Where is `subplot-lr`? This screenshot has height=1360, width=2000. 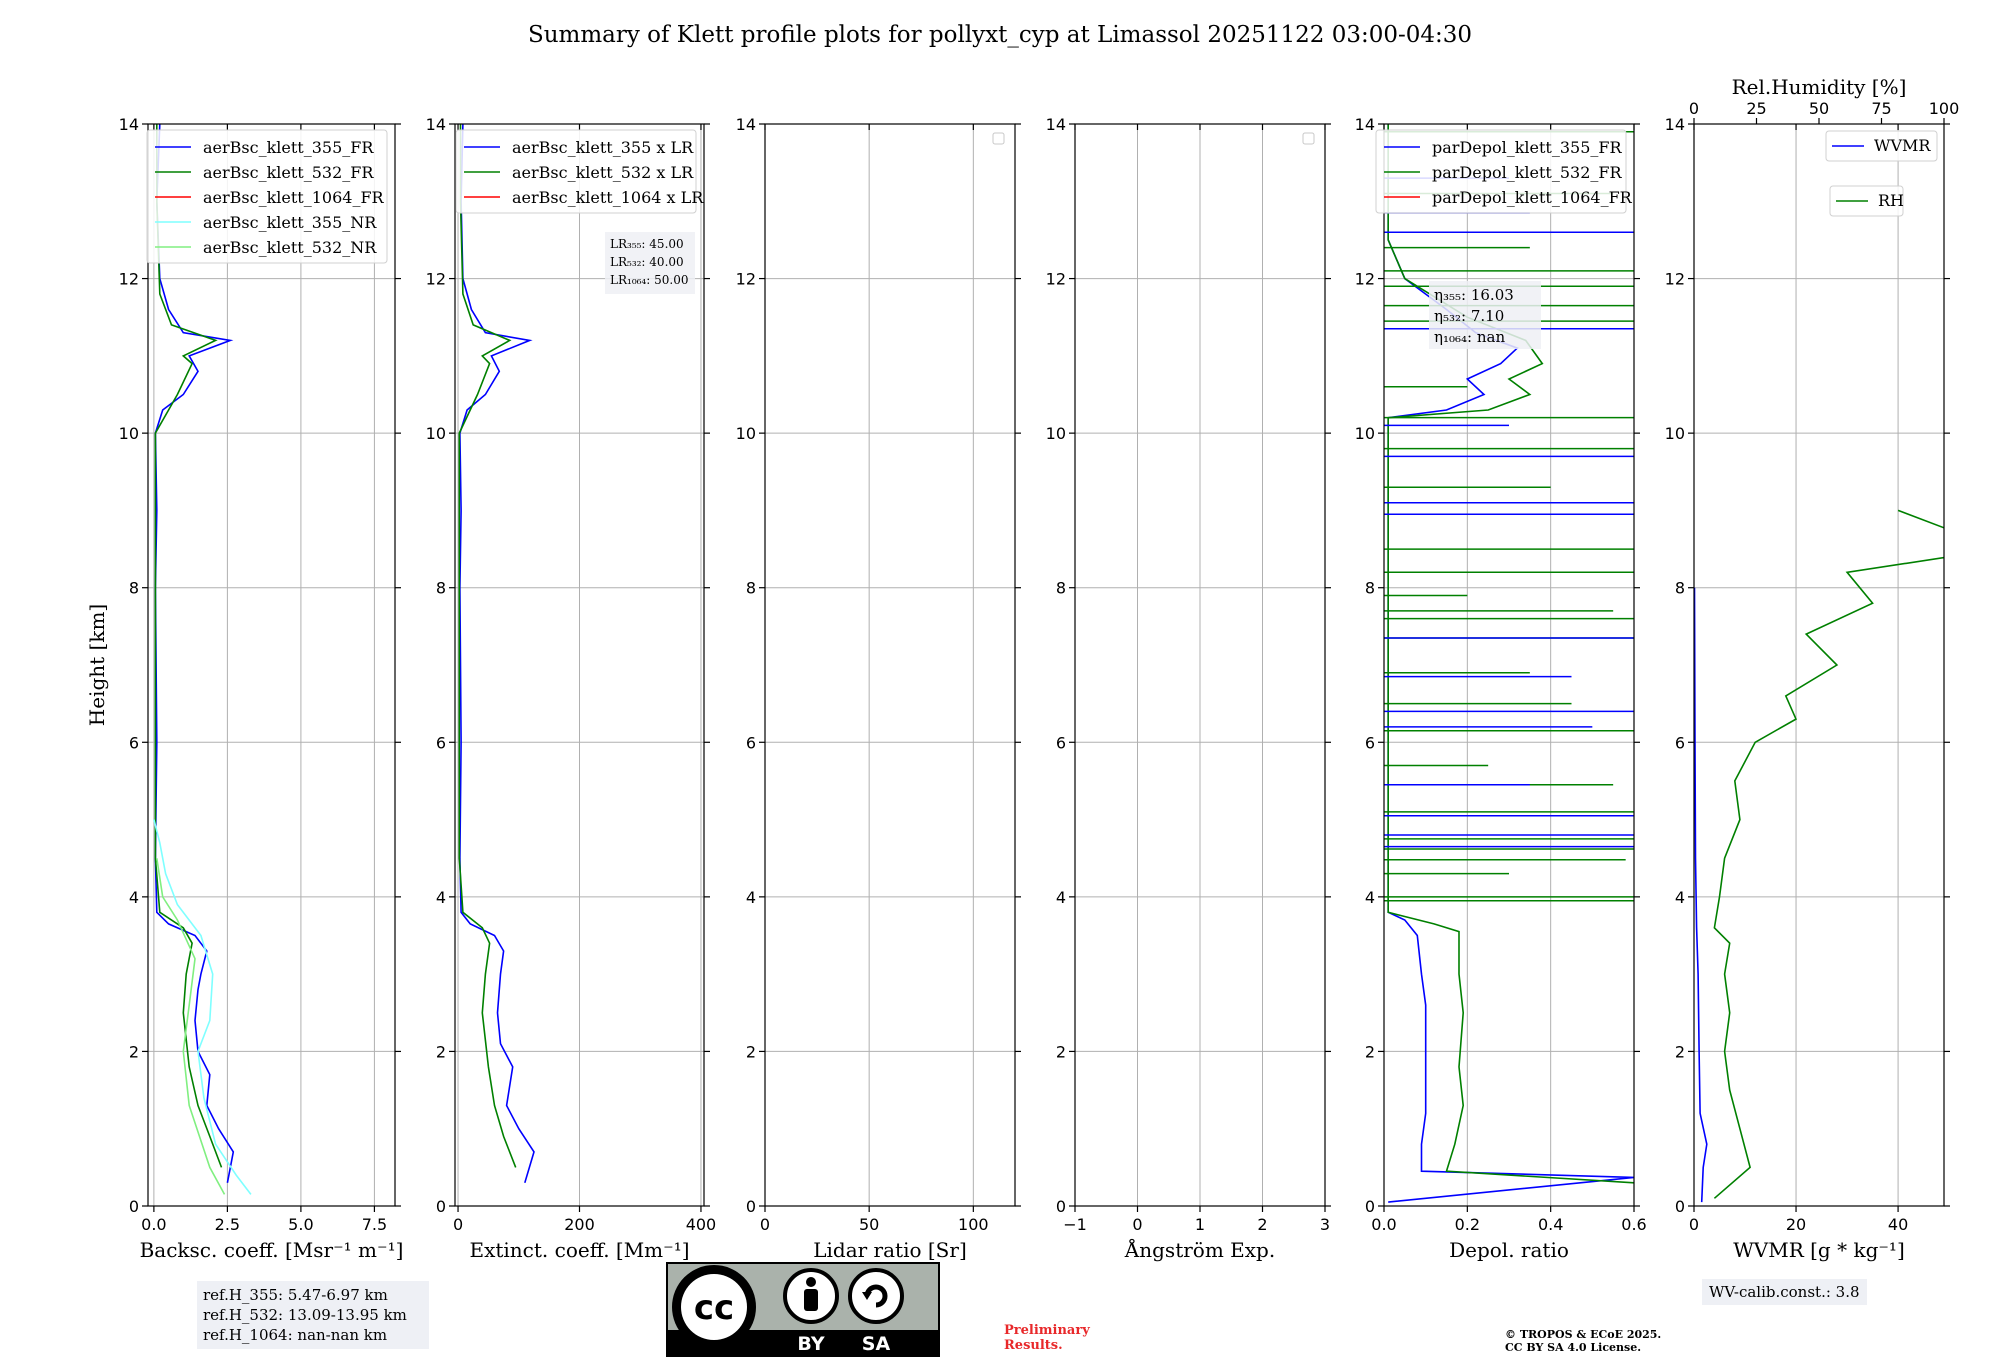 subplot-lr is located at coordinates (890, 667).